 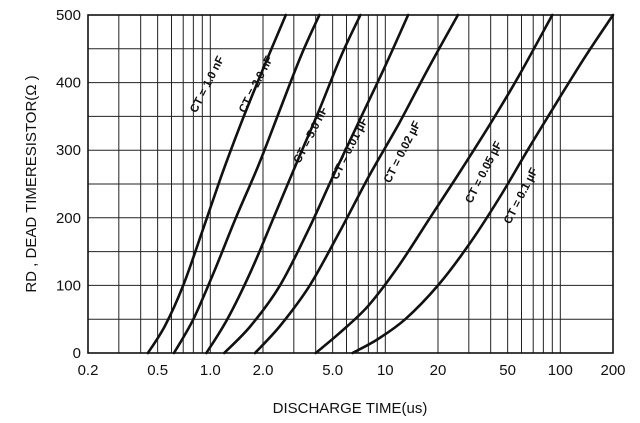 What do you see at coordinates (612, 370) in the screenshot?
I see `x-tick-label: 200` at bounding box center [612, 370].